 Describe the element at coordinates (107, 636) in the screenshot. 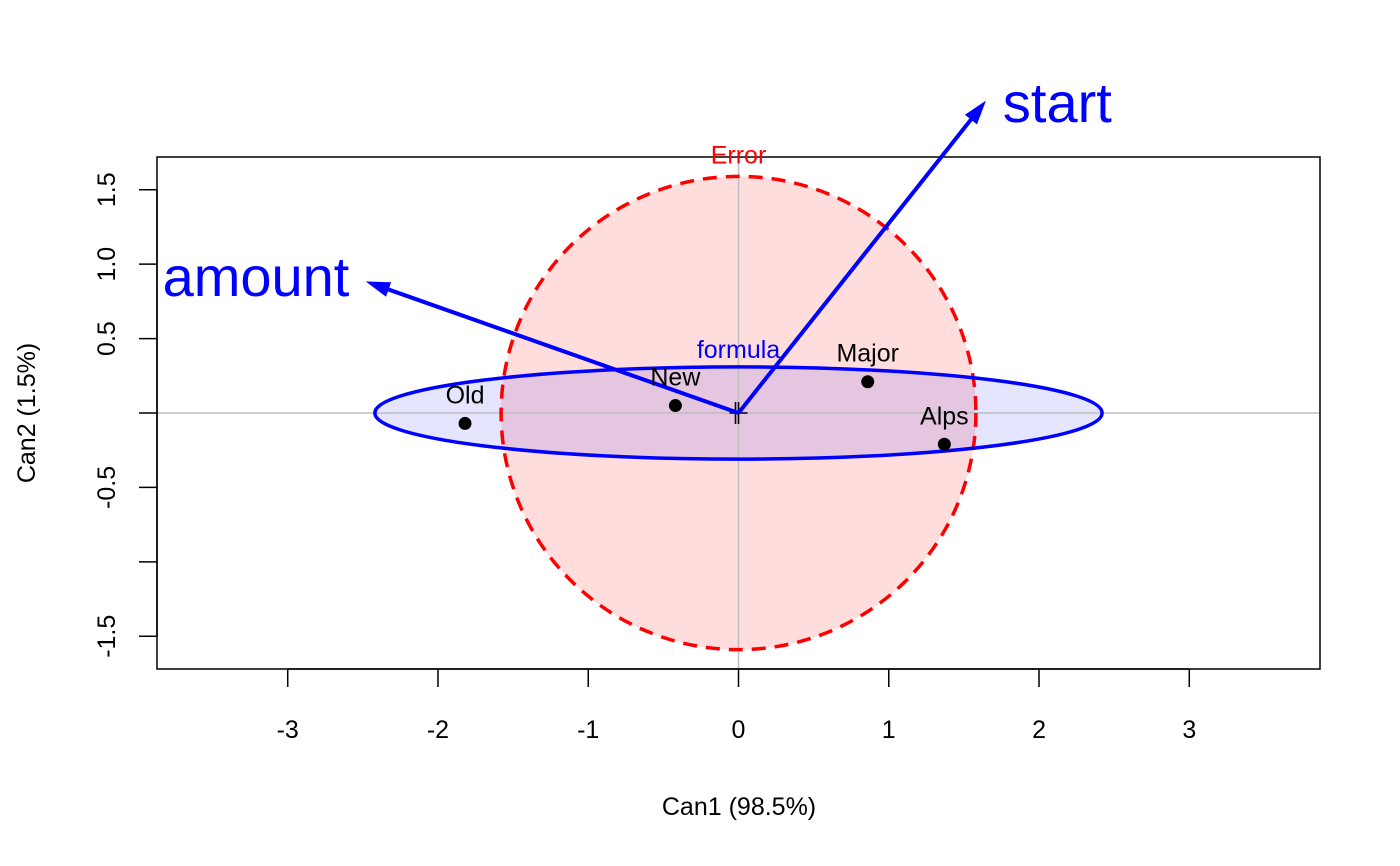

I see `y-tick-label: -1.5` at that location.